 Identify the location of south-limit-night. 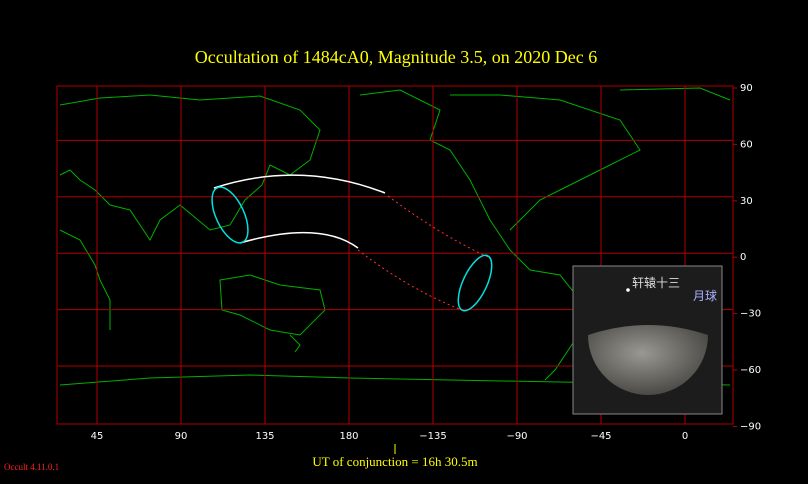
(410, 280).